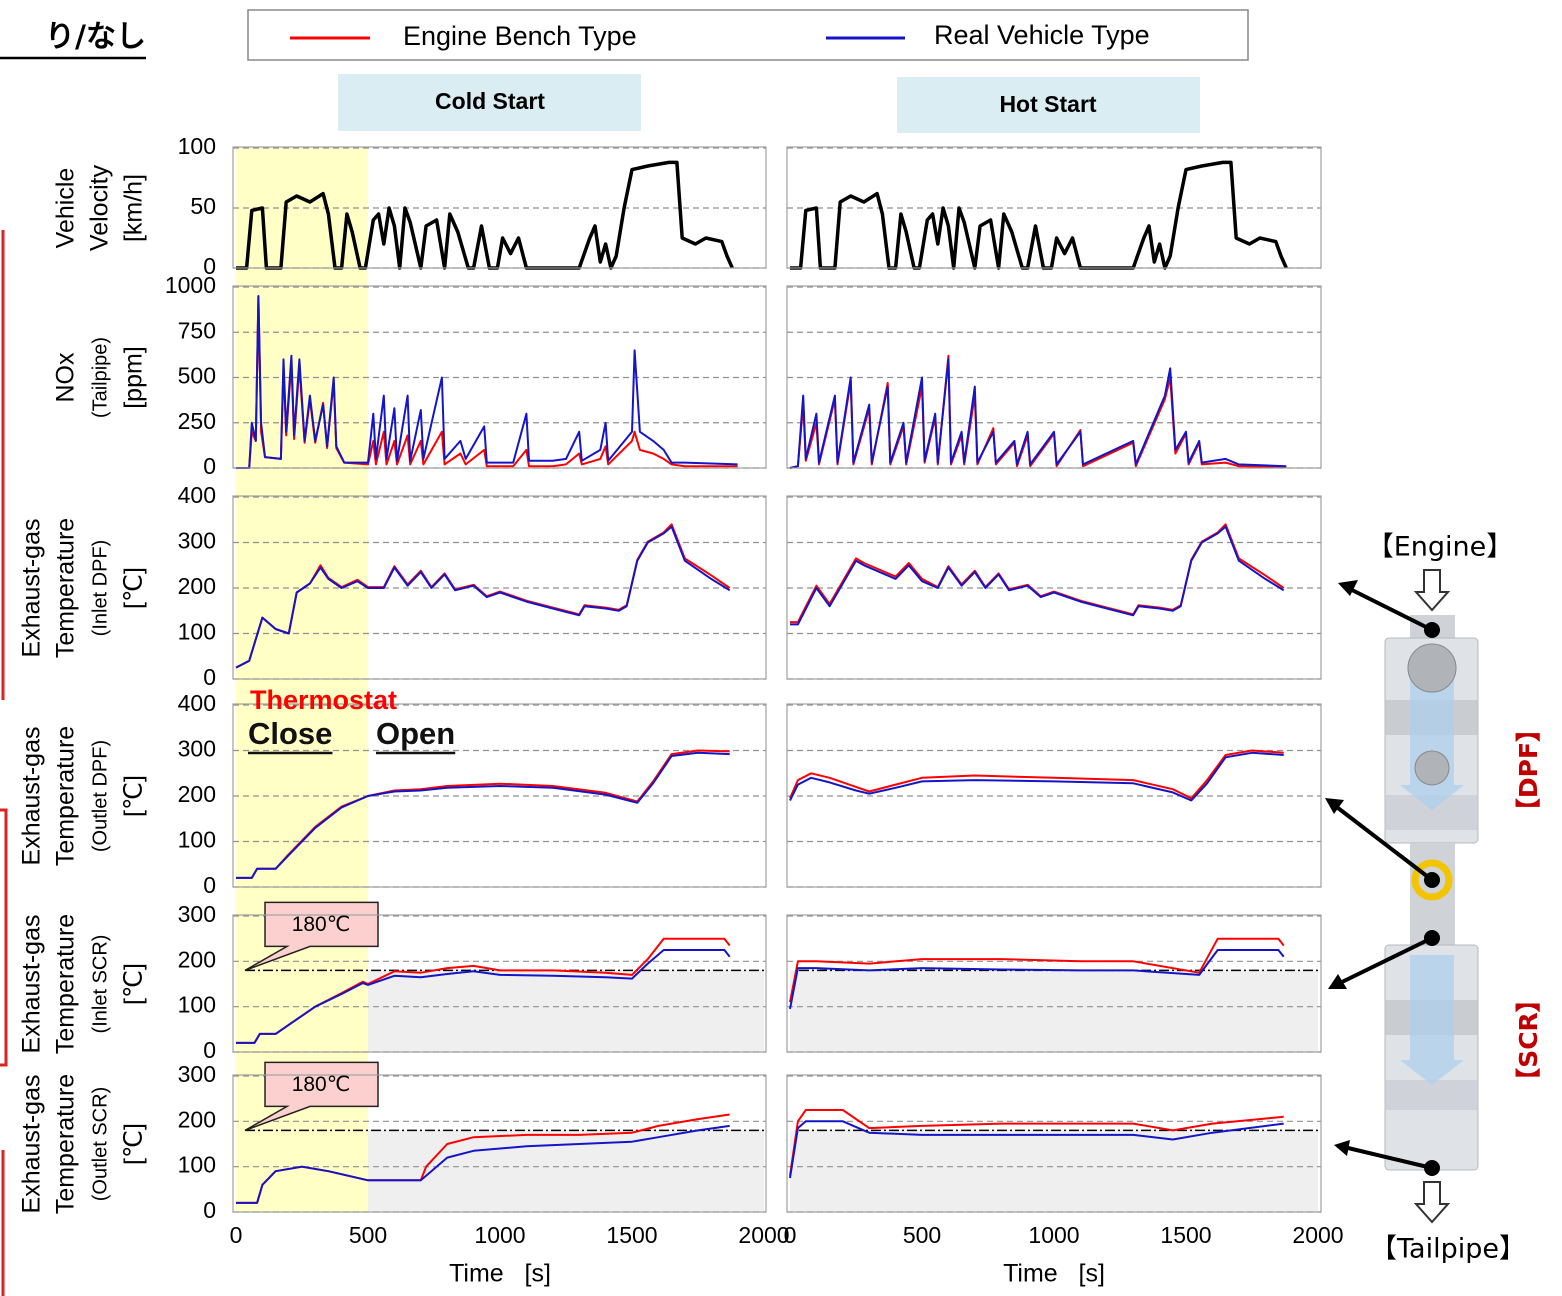 This screenshot has width=1562, height=1296. Describe the element at coordinates (500, 1274) in the screenshot. I see `x-axis-label: Time [s]` at that location.